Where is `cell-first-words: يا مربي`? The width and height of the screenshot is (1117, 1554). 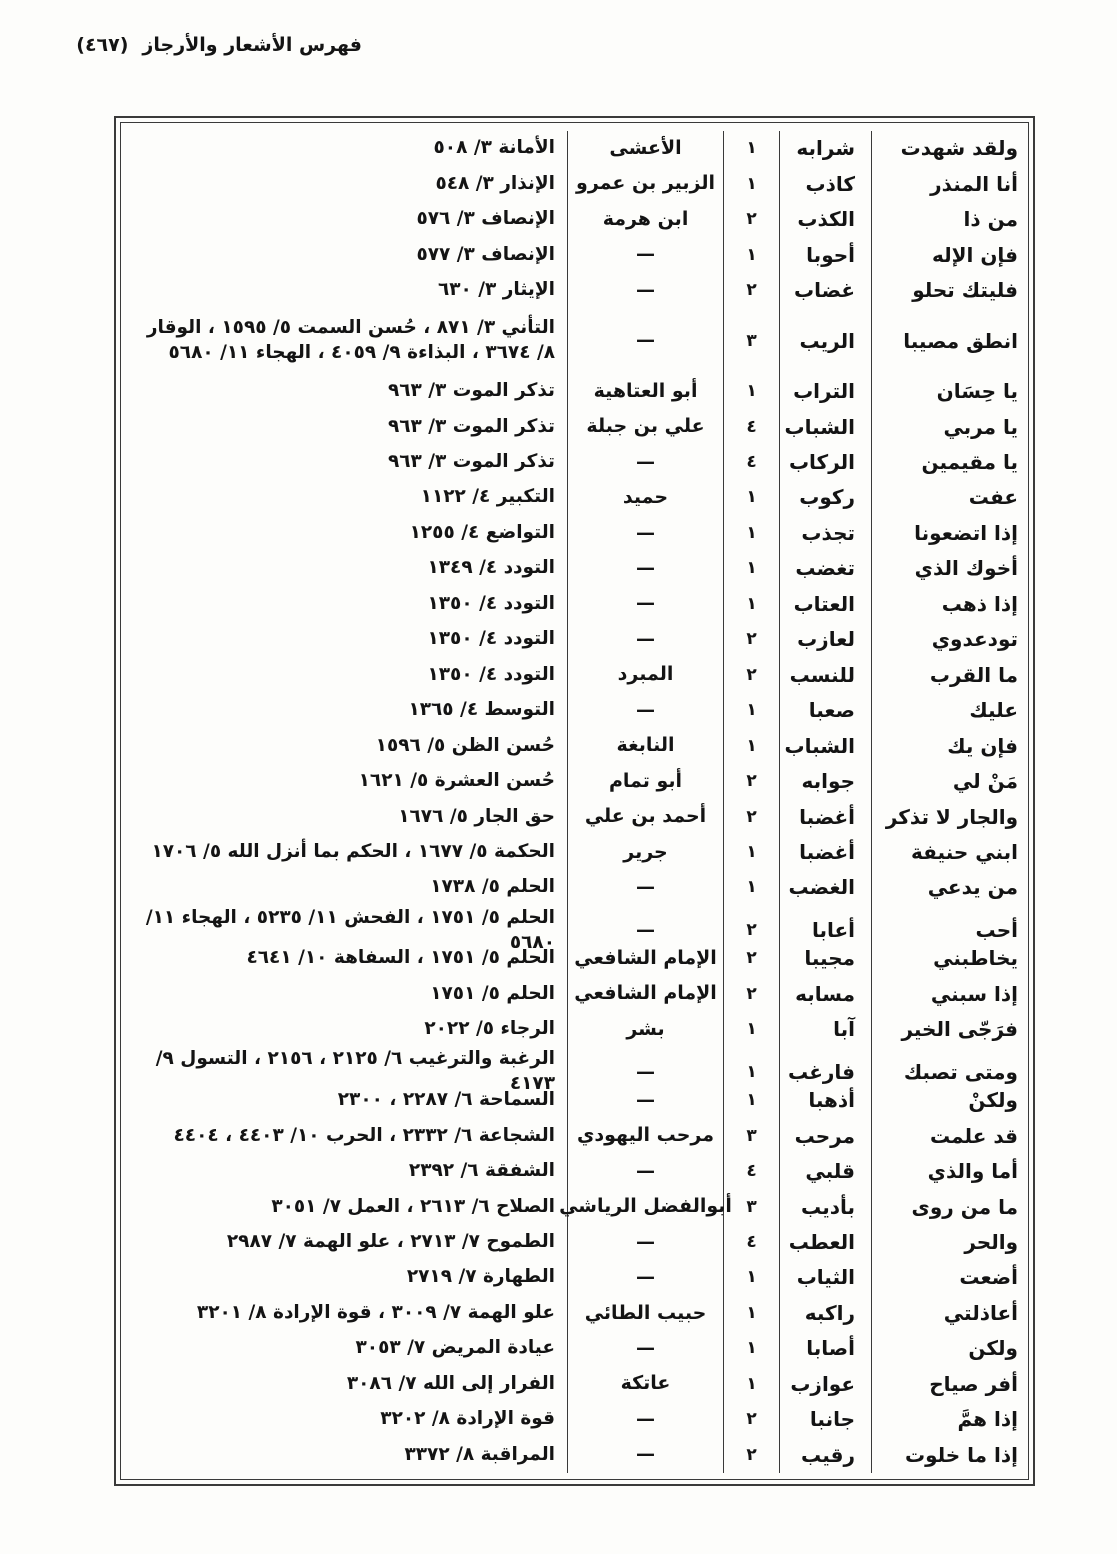
cell-first-words: يا مربي is located at coordinates (949, 427).